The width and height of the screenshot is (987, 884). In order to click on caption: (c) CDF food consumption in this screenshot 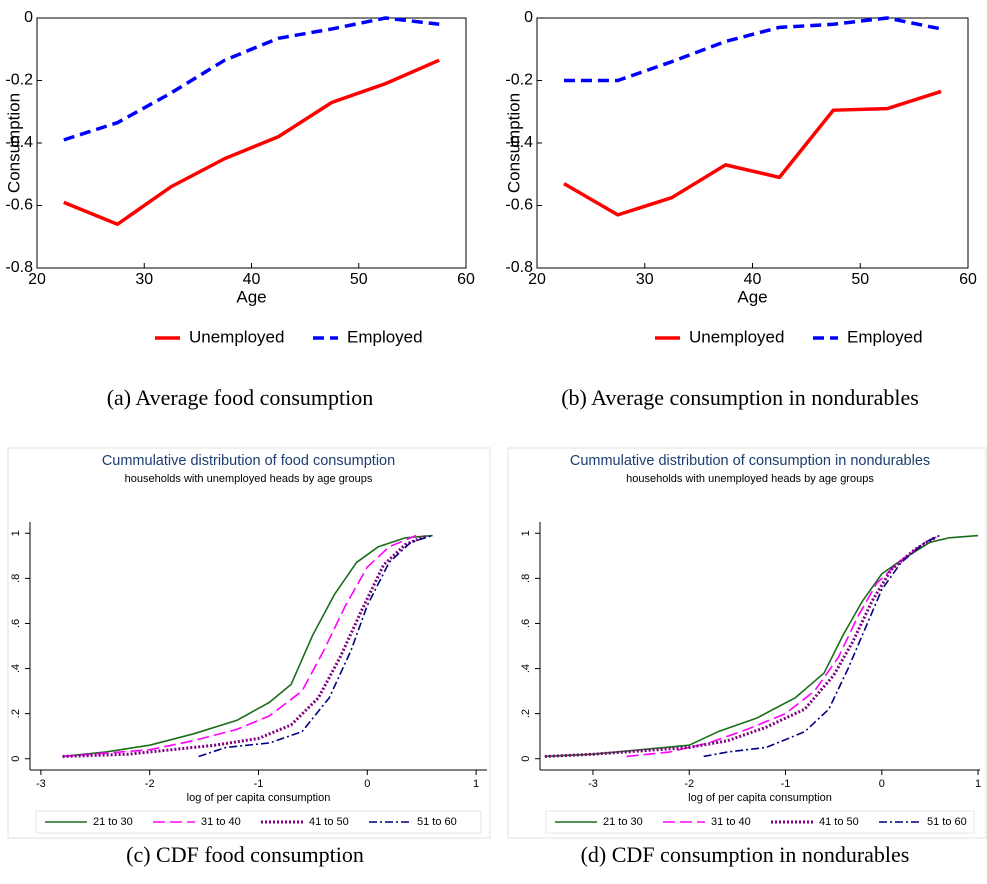, I will do `click(245, 854)`.